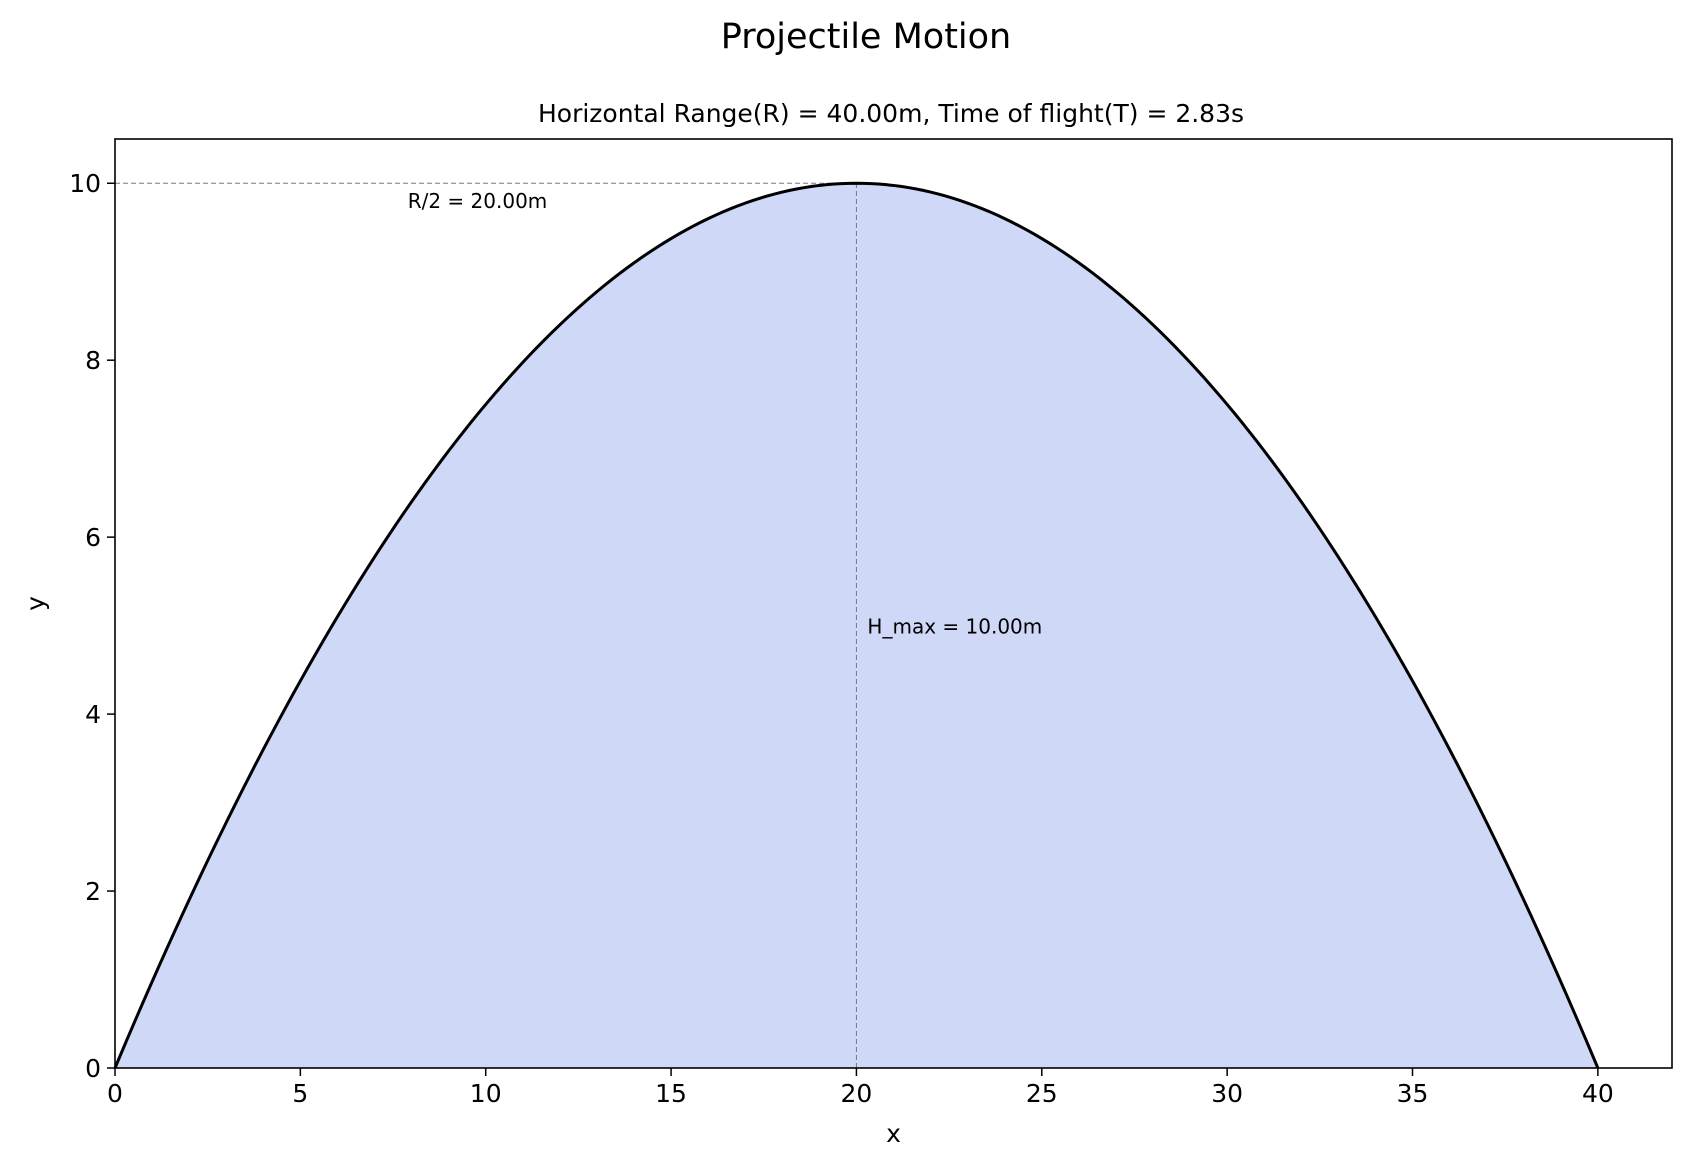 Image resolution: width=1683 pixels, height=1170 pixels. Describe the element at coordinates (1413, 1093) in the screenshot. I see `x-tick-label: 35` at that location.